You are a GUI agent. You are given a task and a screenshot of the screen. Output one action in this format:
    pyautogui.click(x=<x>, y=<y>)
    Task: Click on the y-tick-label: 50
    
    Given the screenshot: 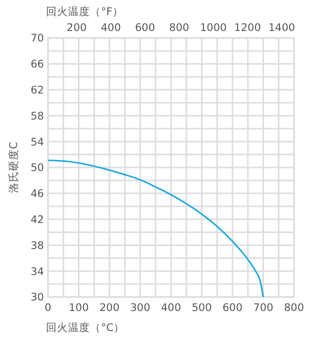 What is the action you would take?
    pyautogui.click(x=37, y=168)
    